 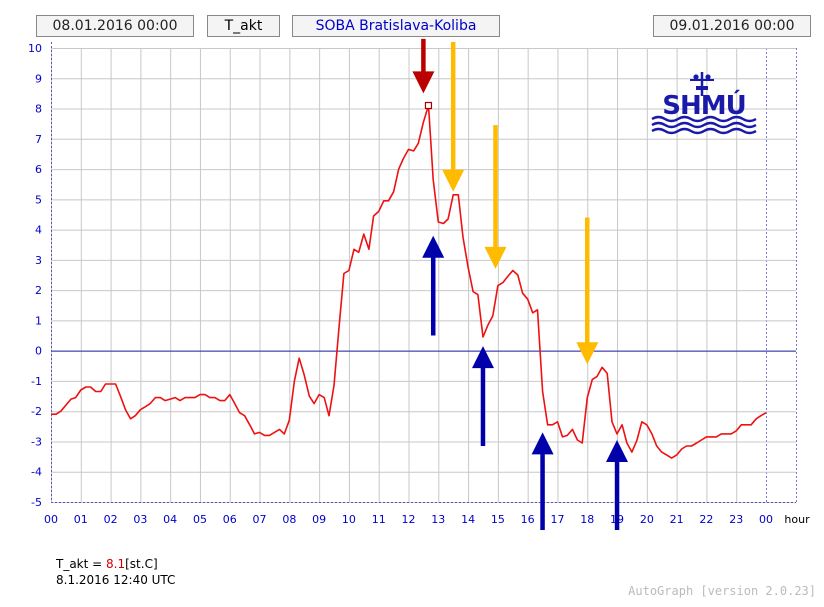 What do you see at coordinates (736, 519) in the screenshot?
I see `x-tick-label: 23` at bounding box center [736, 519].